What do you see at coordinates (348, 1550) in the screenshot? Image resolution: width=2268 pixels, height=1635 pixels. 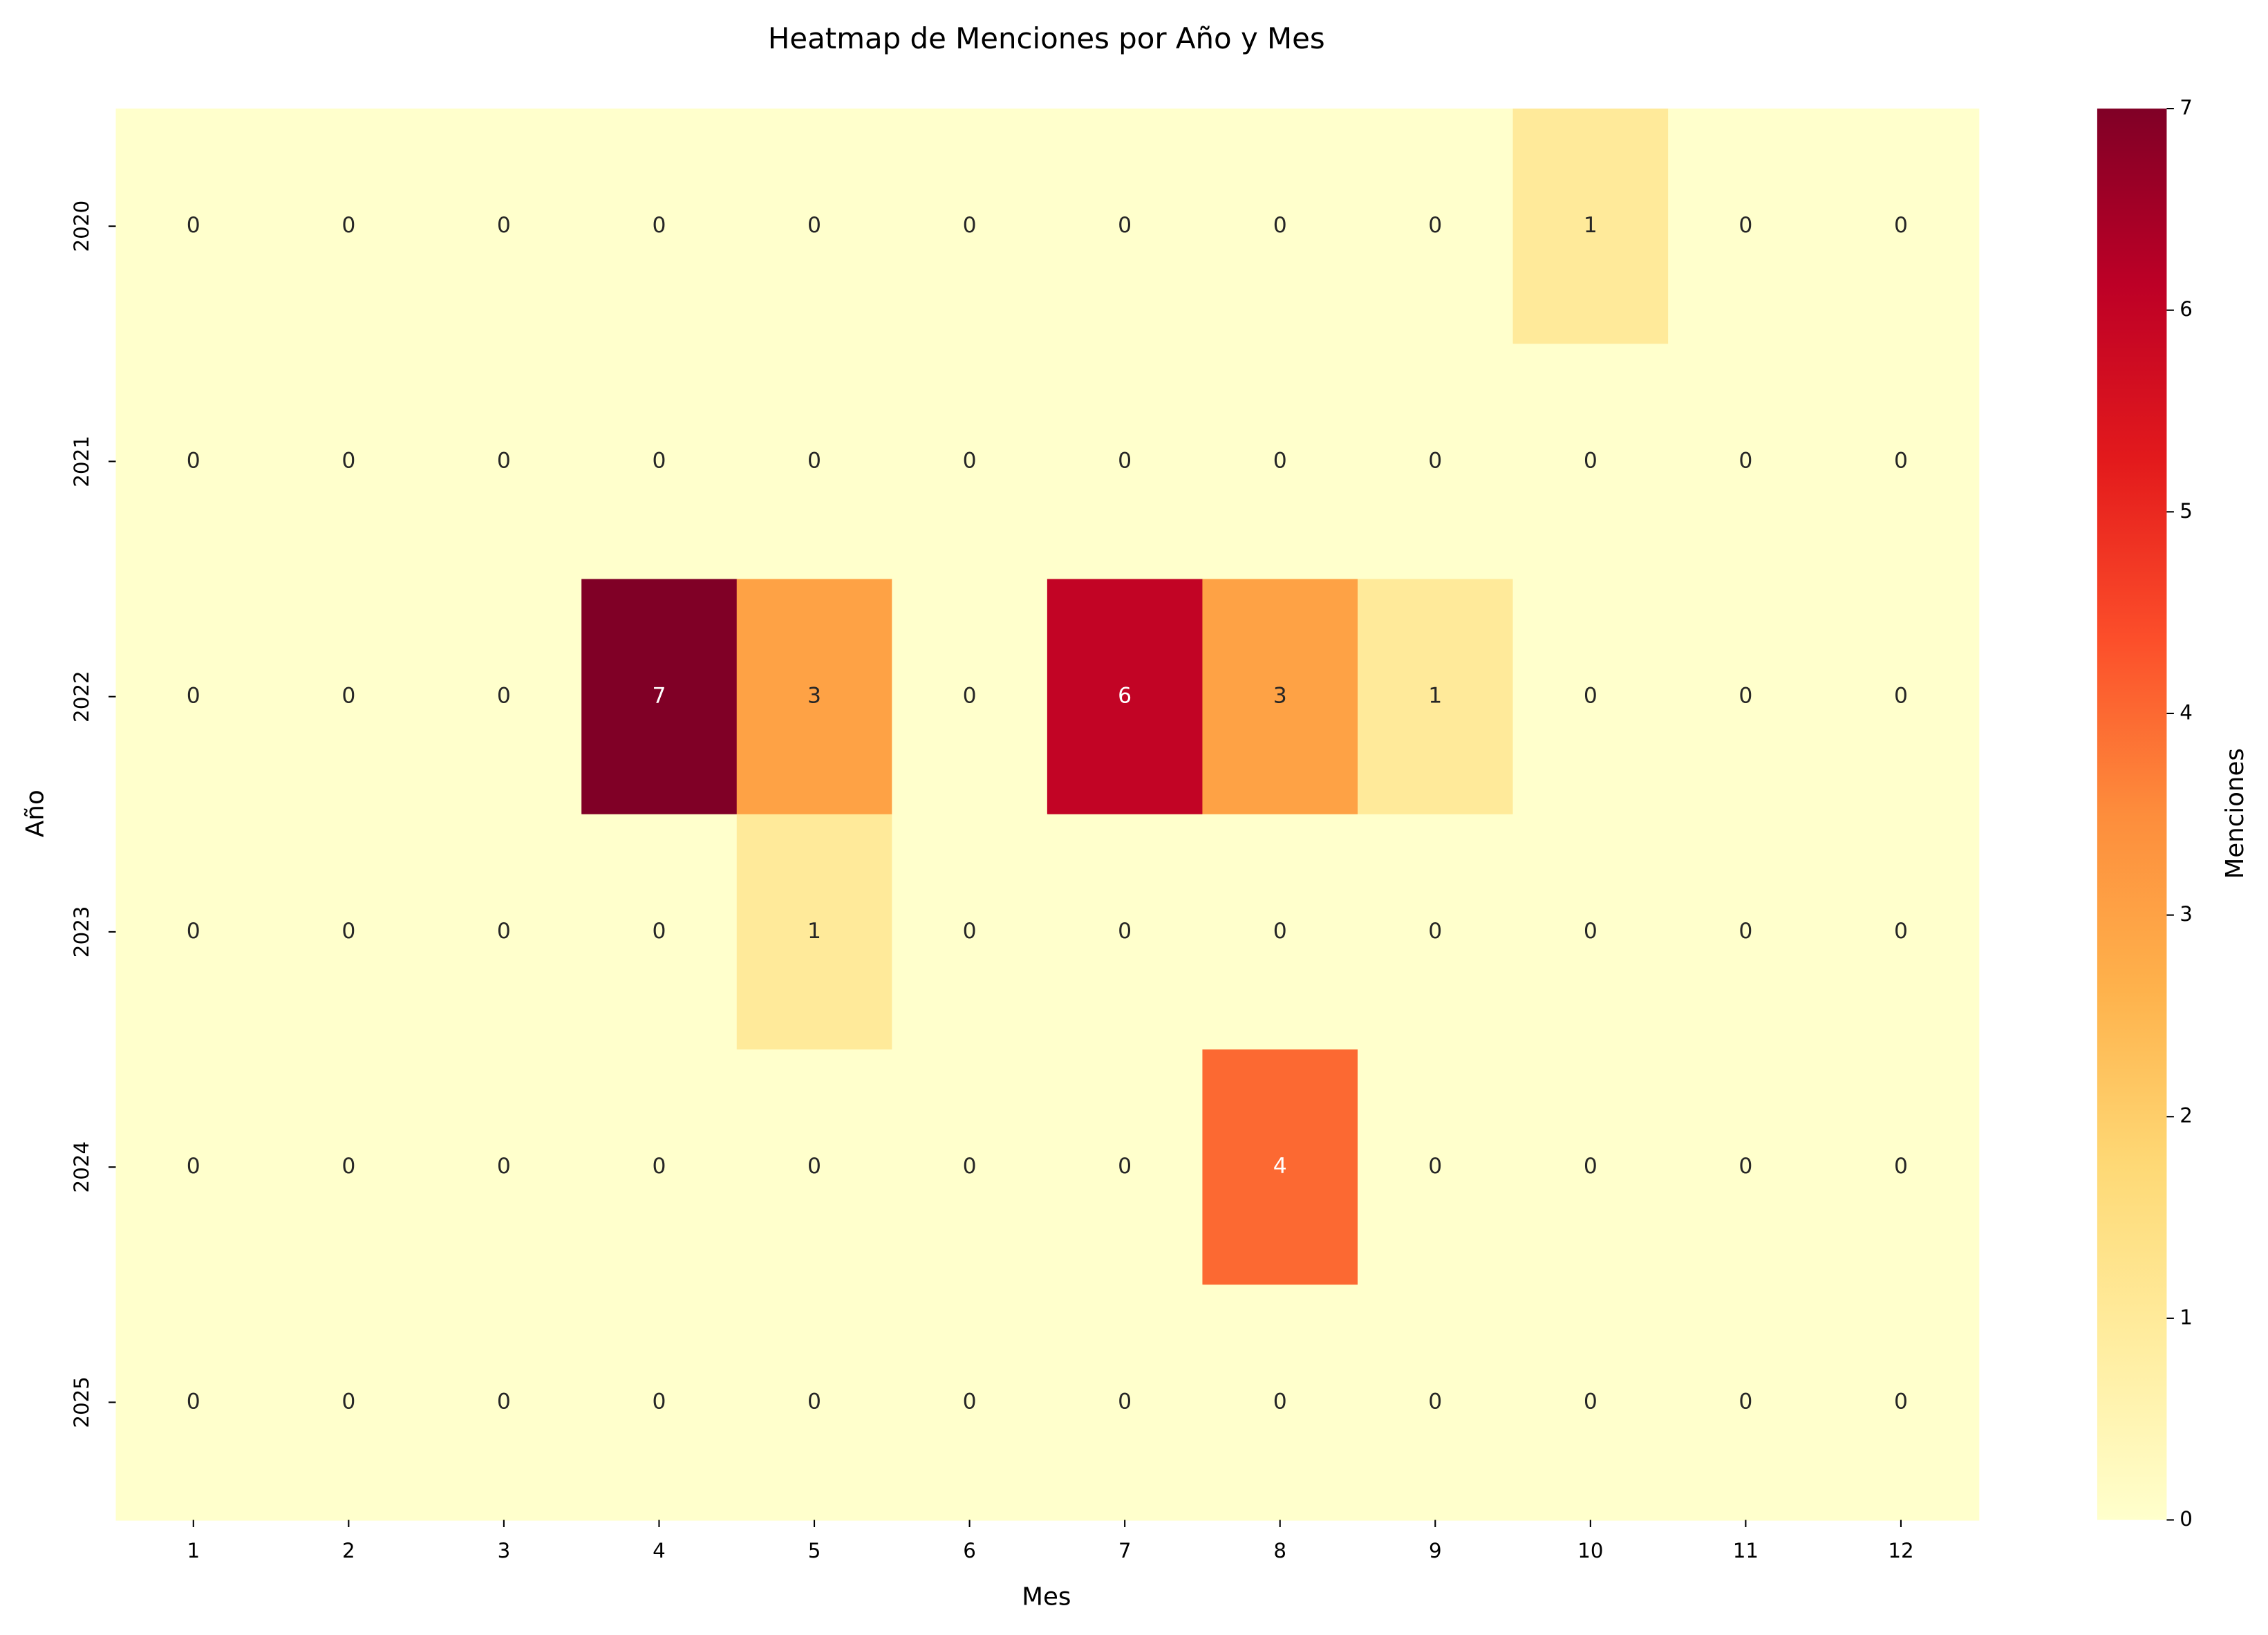 I see `x-tick-label: 2` at bounding box center [348, 1550].